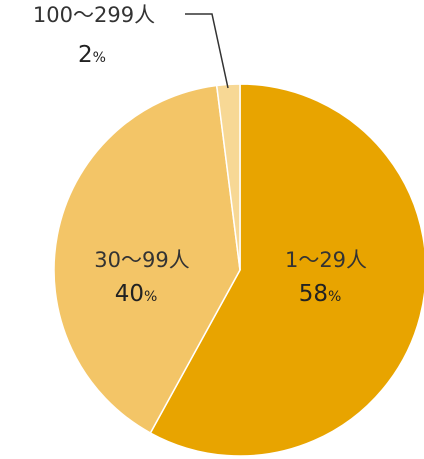 The height and width of the screenshot is (459, 424). Describe the element at coordinates (99, 58) in the screenshot. I see `slice-3-value-unit: %` at that location.